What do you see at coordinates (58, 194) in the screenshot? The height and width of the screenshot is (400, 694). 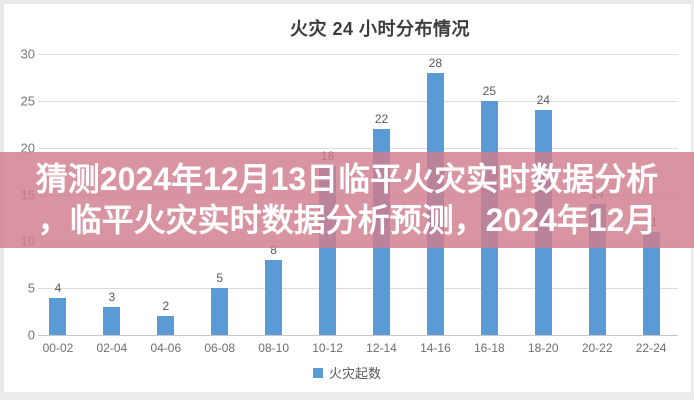 I see `bar-column-00-02: 4` at bounding box center [58, 194].